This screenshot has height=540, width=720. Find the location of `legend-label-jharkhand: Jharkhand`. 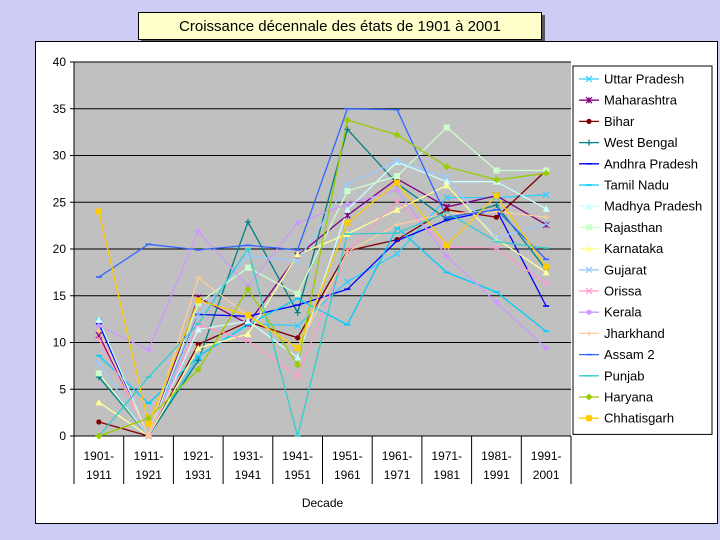

legend-label-jharkhand: Jharkhand is located at coordinates (634, 333).